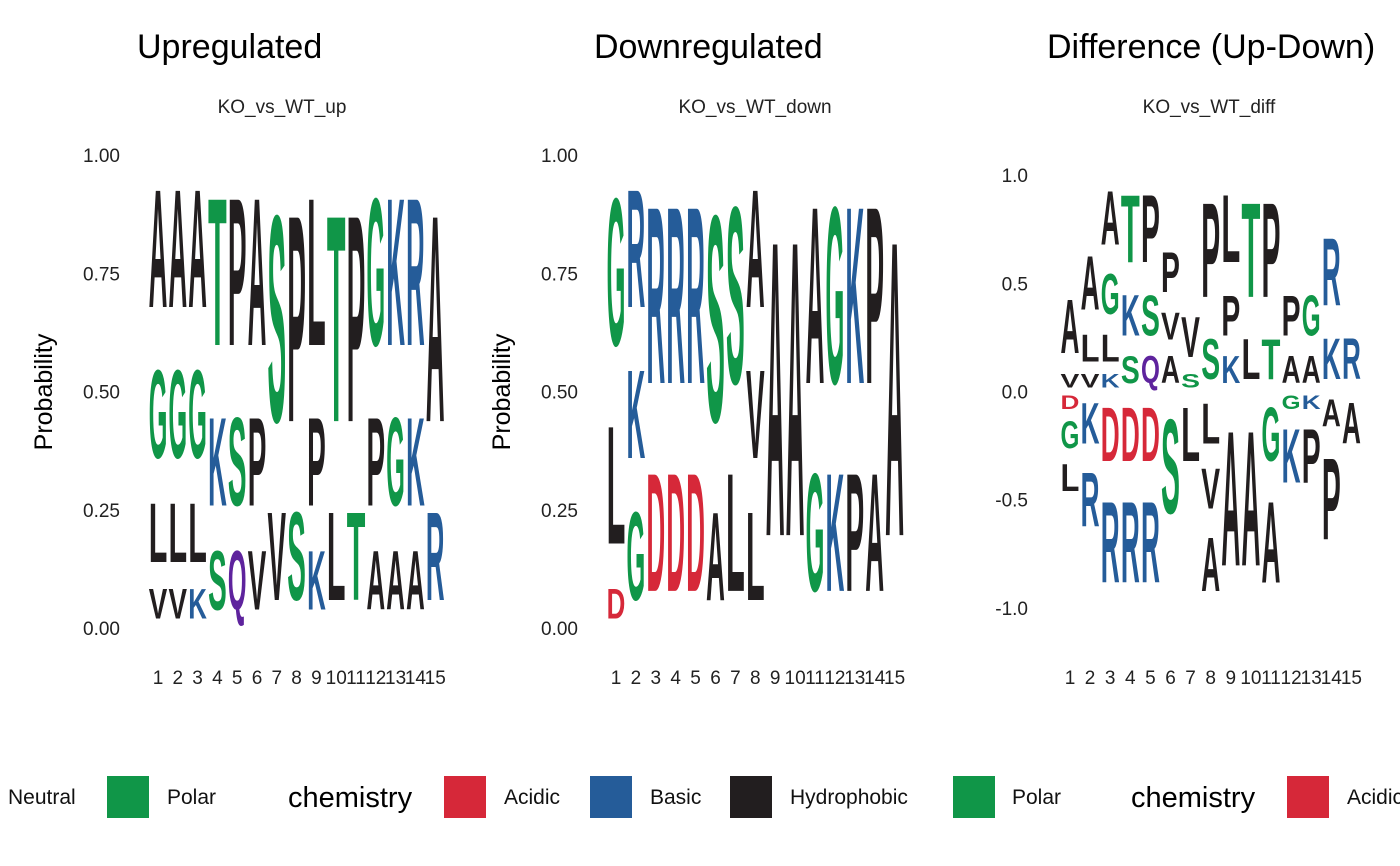 This screenshot has width=1400, height=866. I want to click on x-tick-label: 2, so click(636, 678).